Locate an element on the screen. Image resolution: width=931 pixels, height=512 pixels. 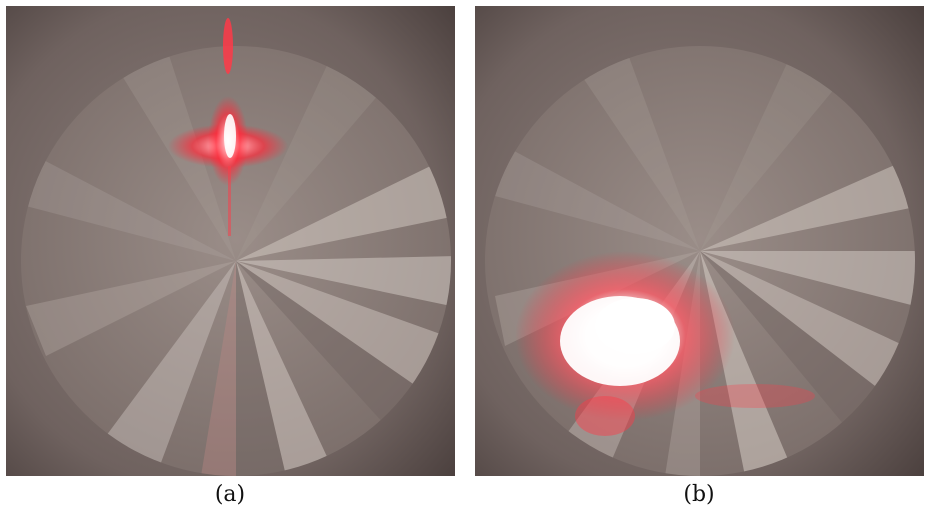
caption-a: (a) is located at coordinates (230, 494).